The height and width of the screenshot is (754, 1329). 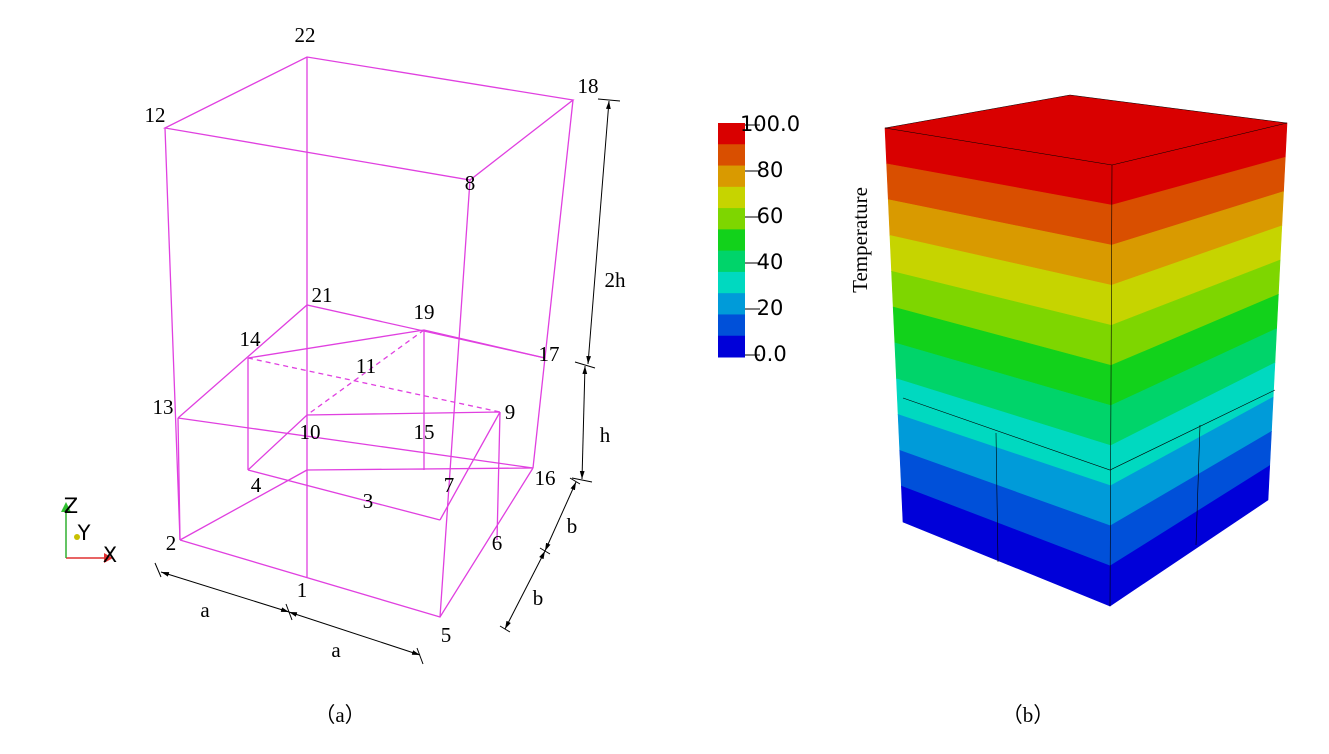 What do you see at coordinates (424, 312) in the screenshot?
I see `node-label: 19` at bounding box center [424, 312].